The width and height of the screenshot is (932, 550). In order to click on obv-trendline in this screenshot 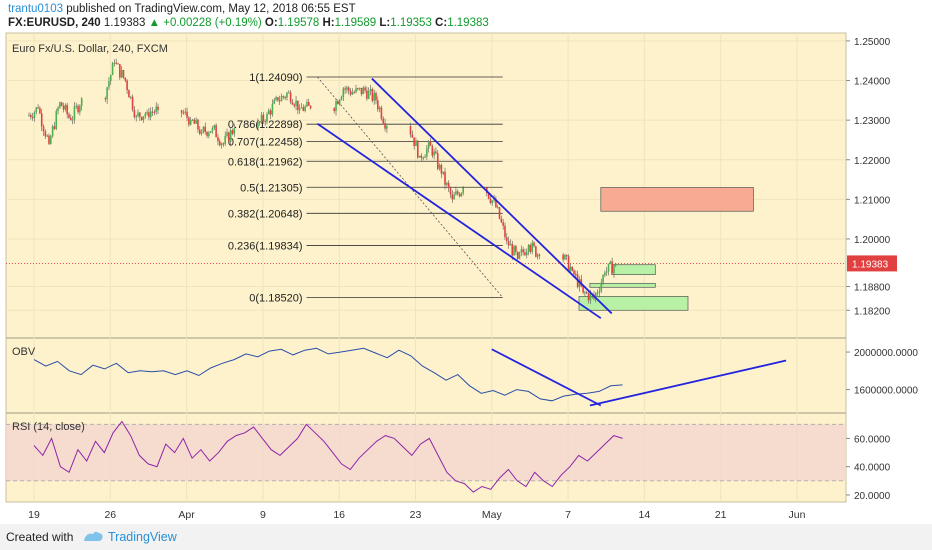, I will do `click(688, 383)`.